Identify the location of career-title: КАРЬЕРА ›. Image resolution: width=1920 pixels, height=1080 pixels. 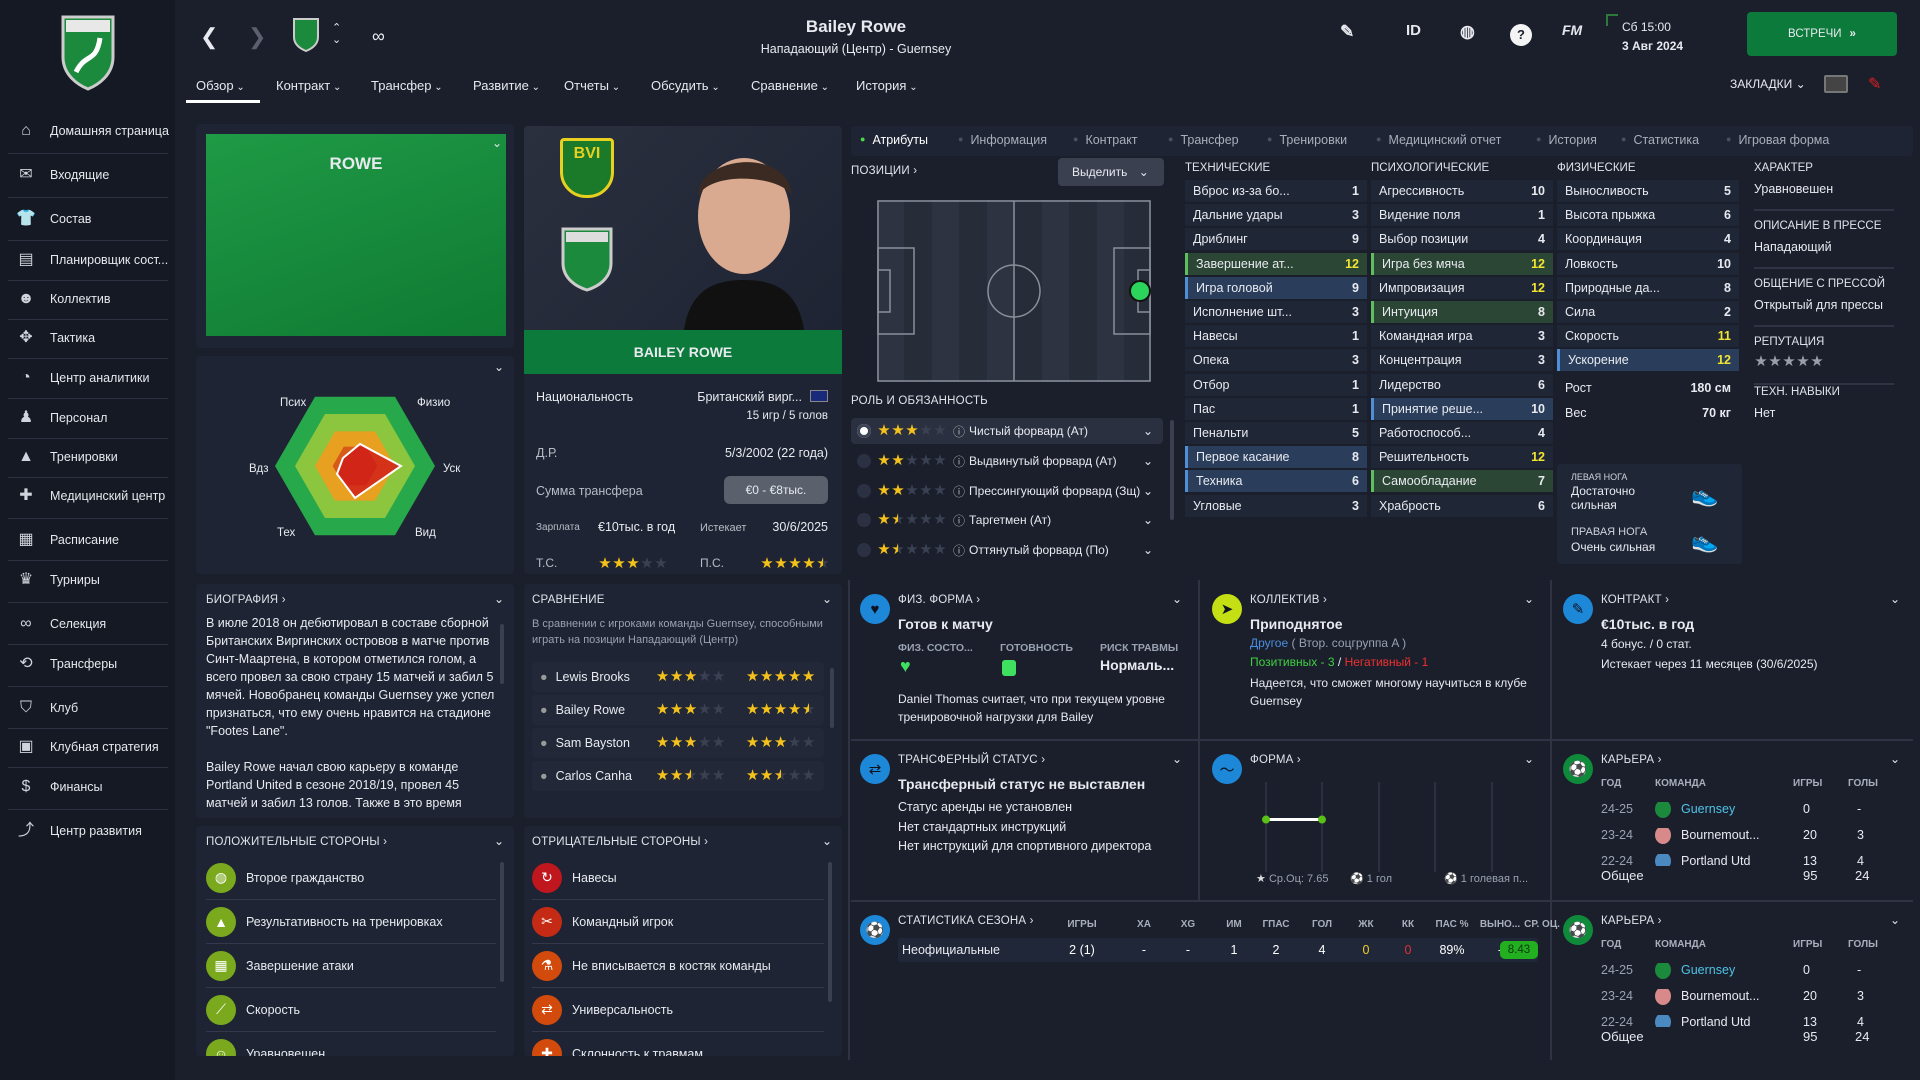
(1631, 921).